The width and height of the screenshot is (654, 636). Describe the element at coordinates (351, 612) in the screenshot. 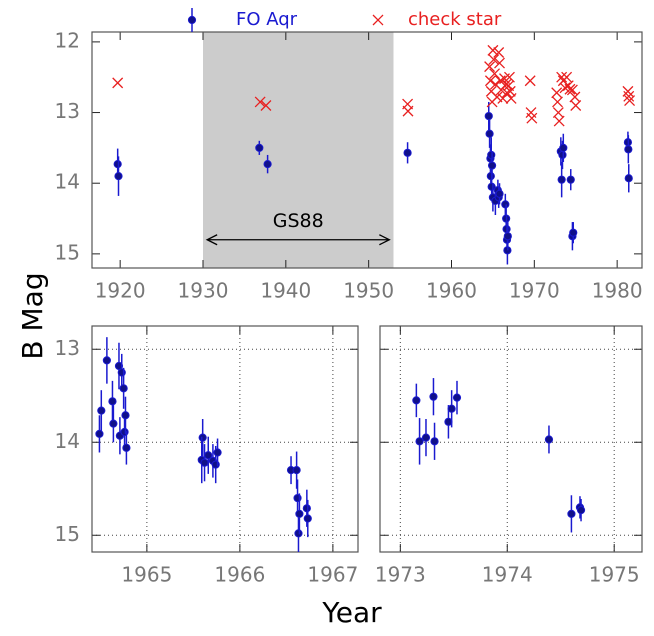

I see `x-axis-label: Year` at that location.